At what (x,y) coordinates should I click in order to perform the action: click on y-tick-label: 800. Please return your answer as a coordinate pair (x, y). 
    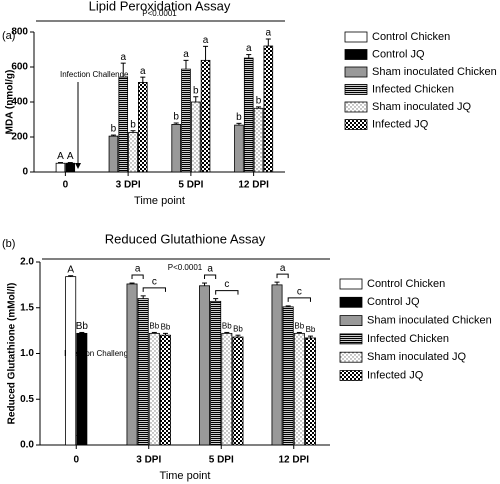
    Looking at the image, I should click on (19, 32).